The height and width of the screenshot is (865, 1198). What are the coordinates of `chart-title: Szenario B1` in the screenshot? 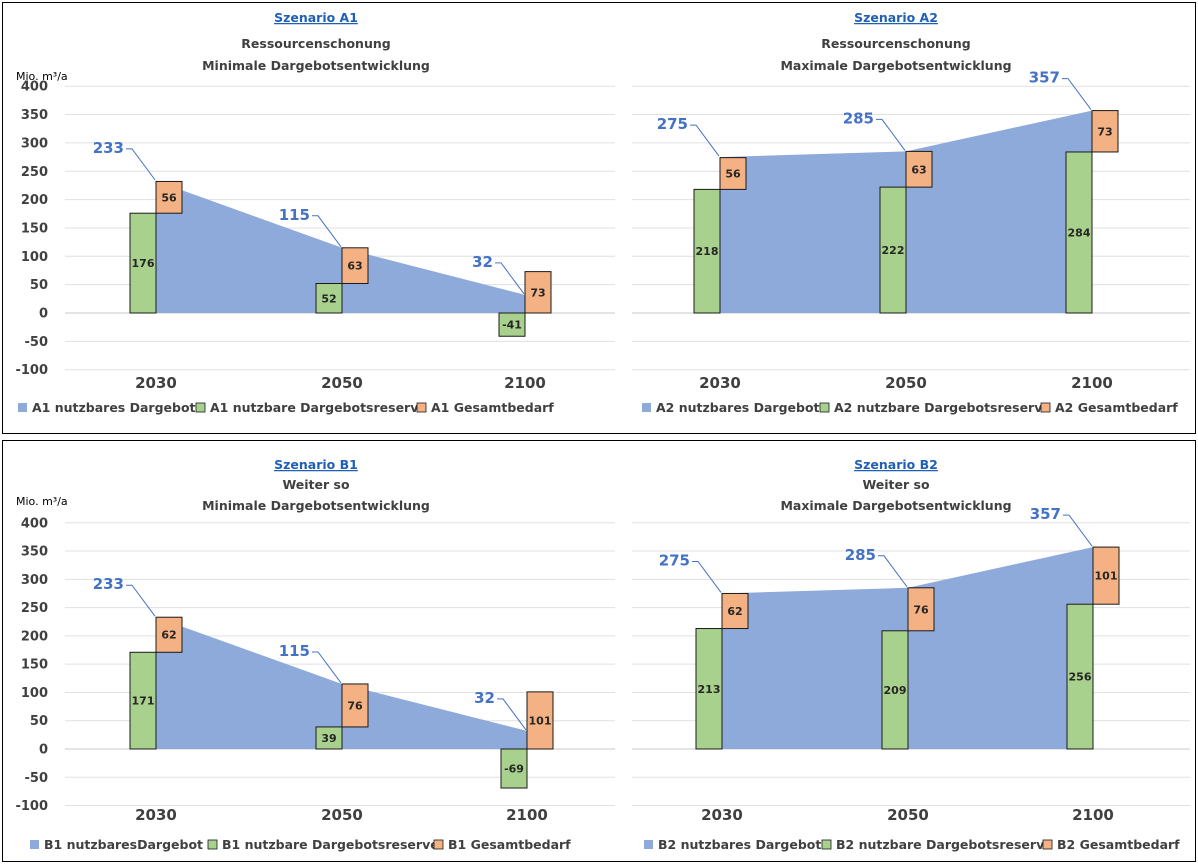 It's located at (316, 464).